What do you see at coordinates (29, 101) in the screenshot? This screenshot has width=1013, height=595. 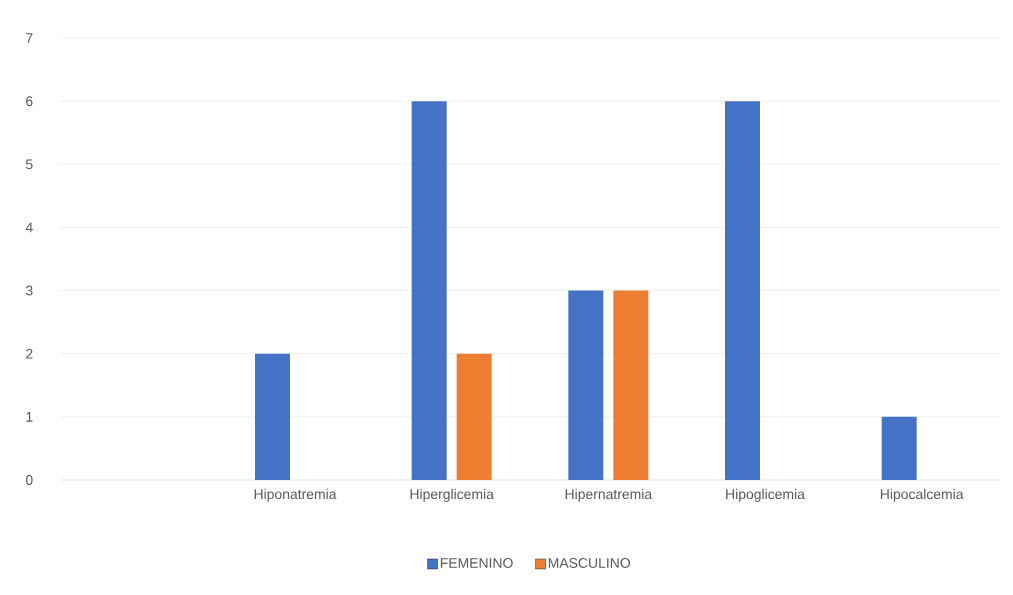 I see `y-tick-label: 6` at bounding box center [29, 101].